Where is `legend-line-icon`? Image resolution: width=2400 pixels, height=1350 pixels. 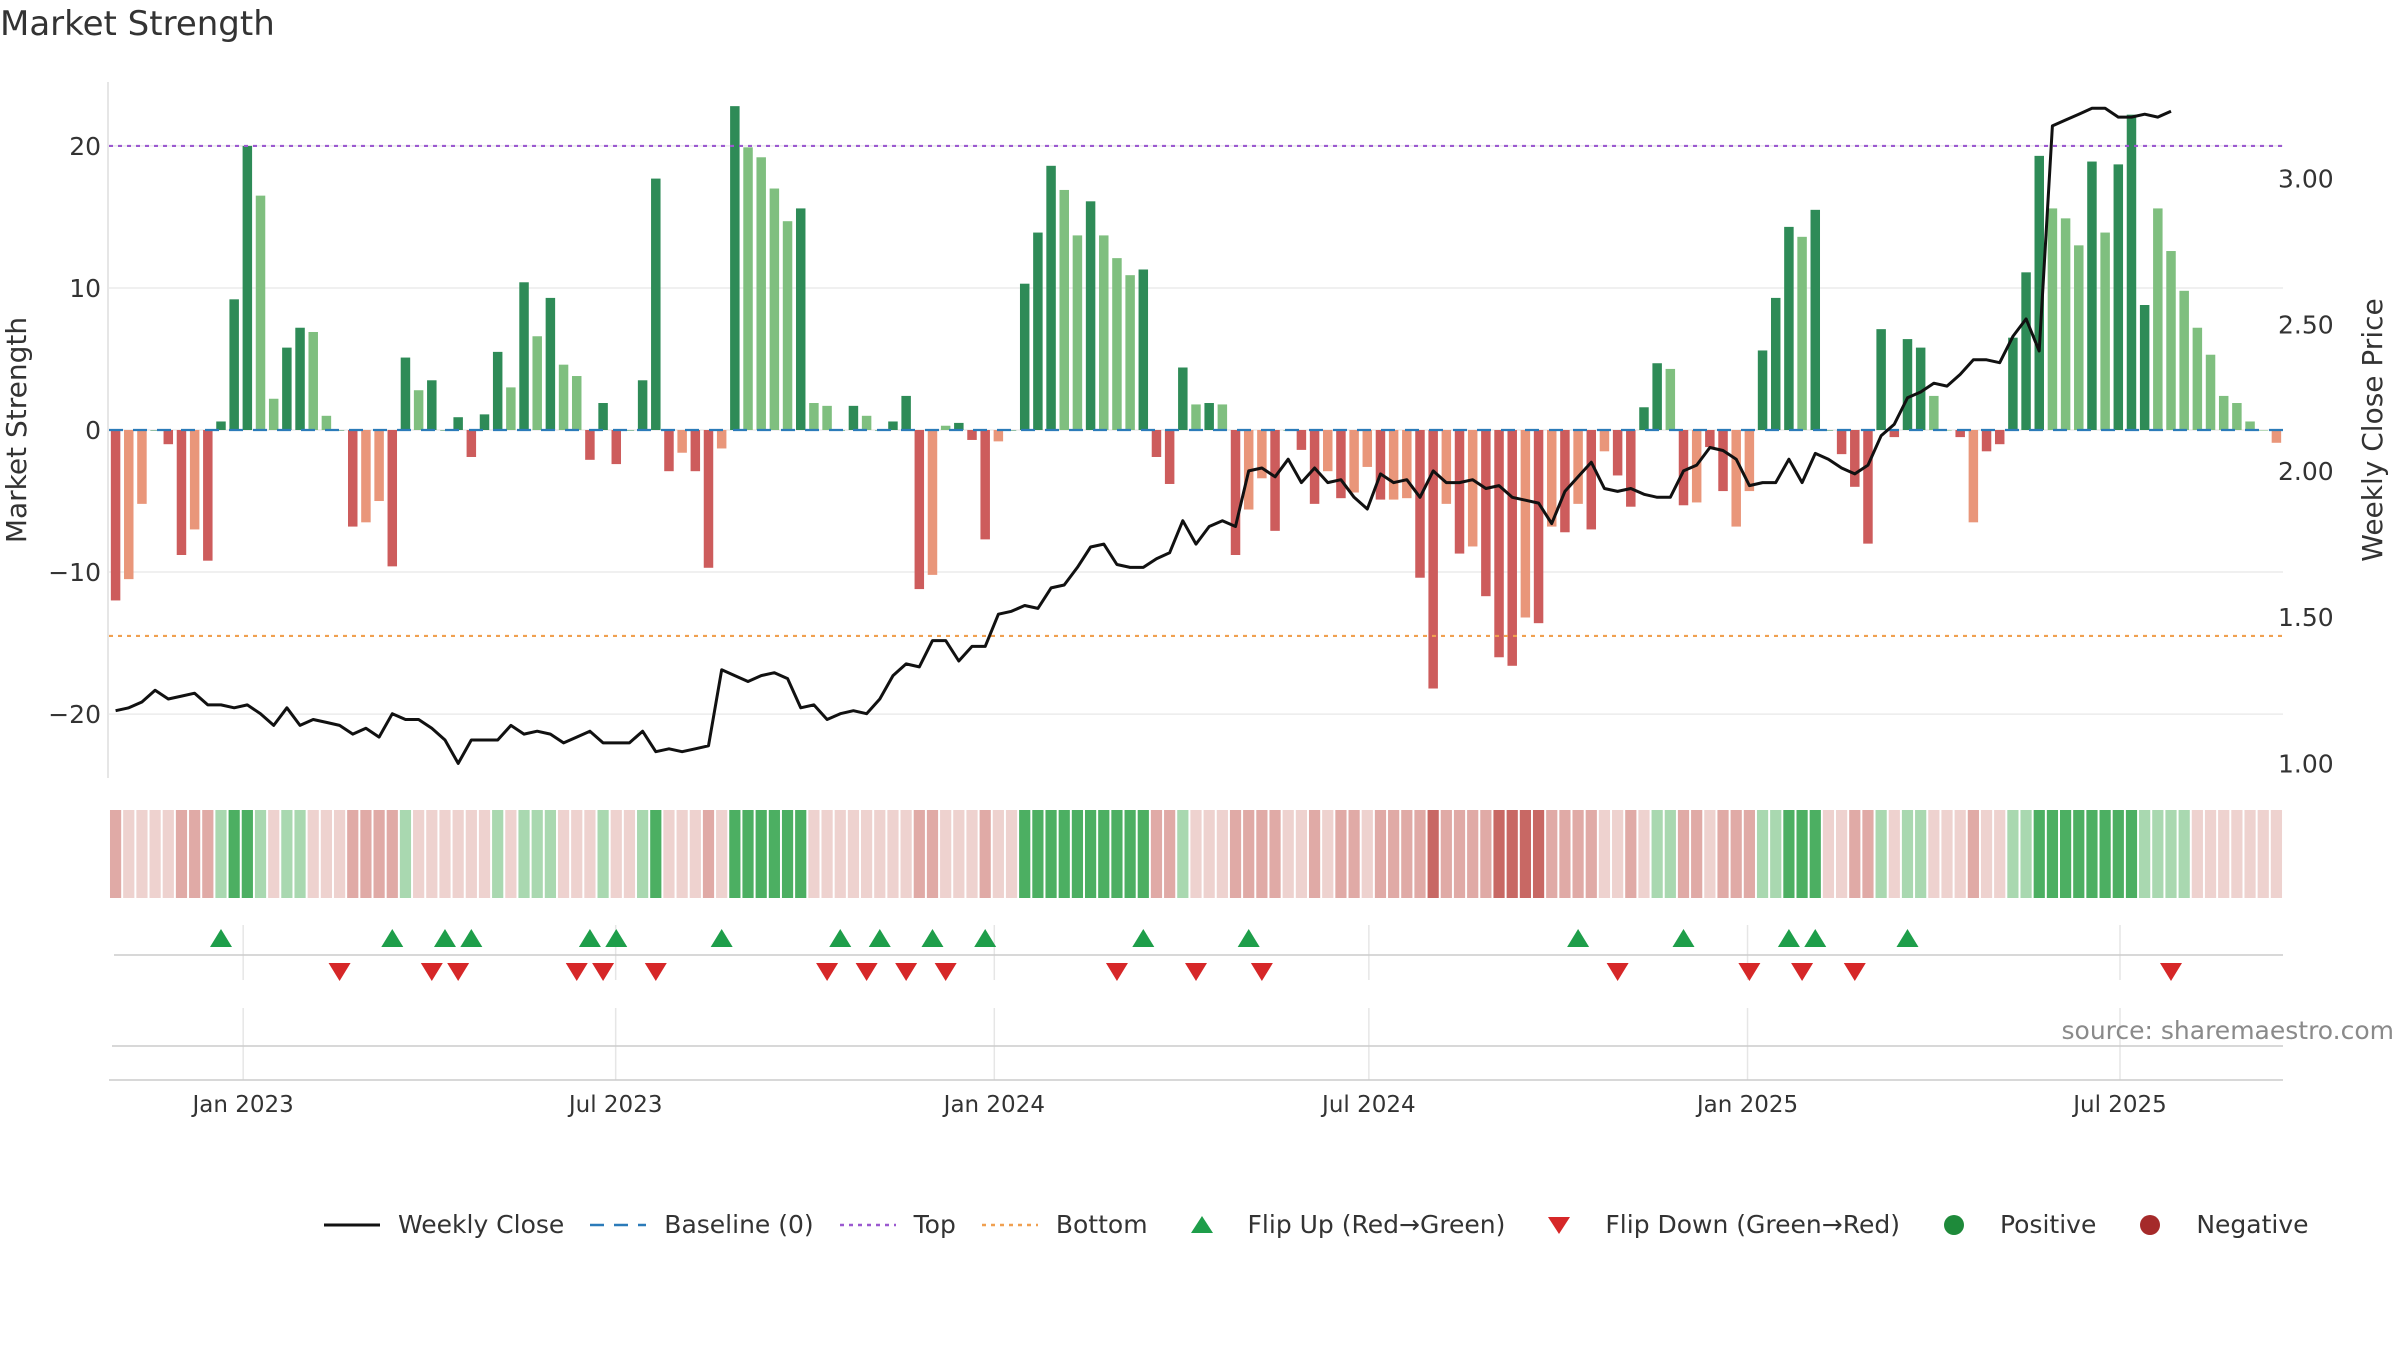
legend-line-icon is located at coordinates (352, 1225).